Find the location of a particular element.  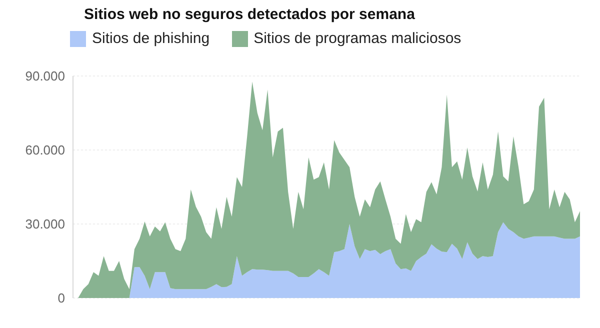

legend-label: Sitios de phishing is located at coordinates (151, 38).